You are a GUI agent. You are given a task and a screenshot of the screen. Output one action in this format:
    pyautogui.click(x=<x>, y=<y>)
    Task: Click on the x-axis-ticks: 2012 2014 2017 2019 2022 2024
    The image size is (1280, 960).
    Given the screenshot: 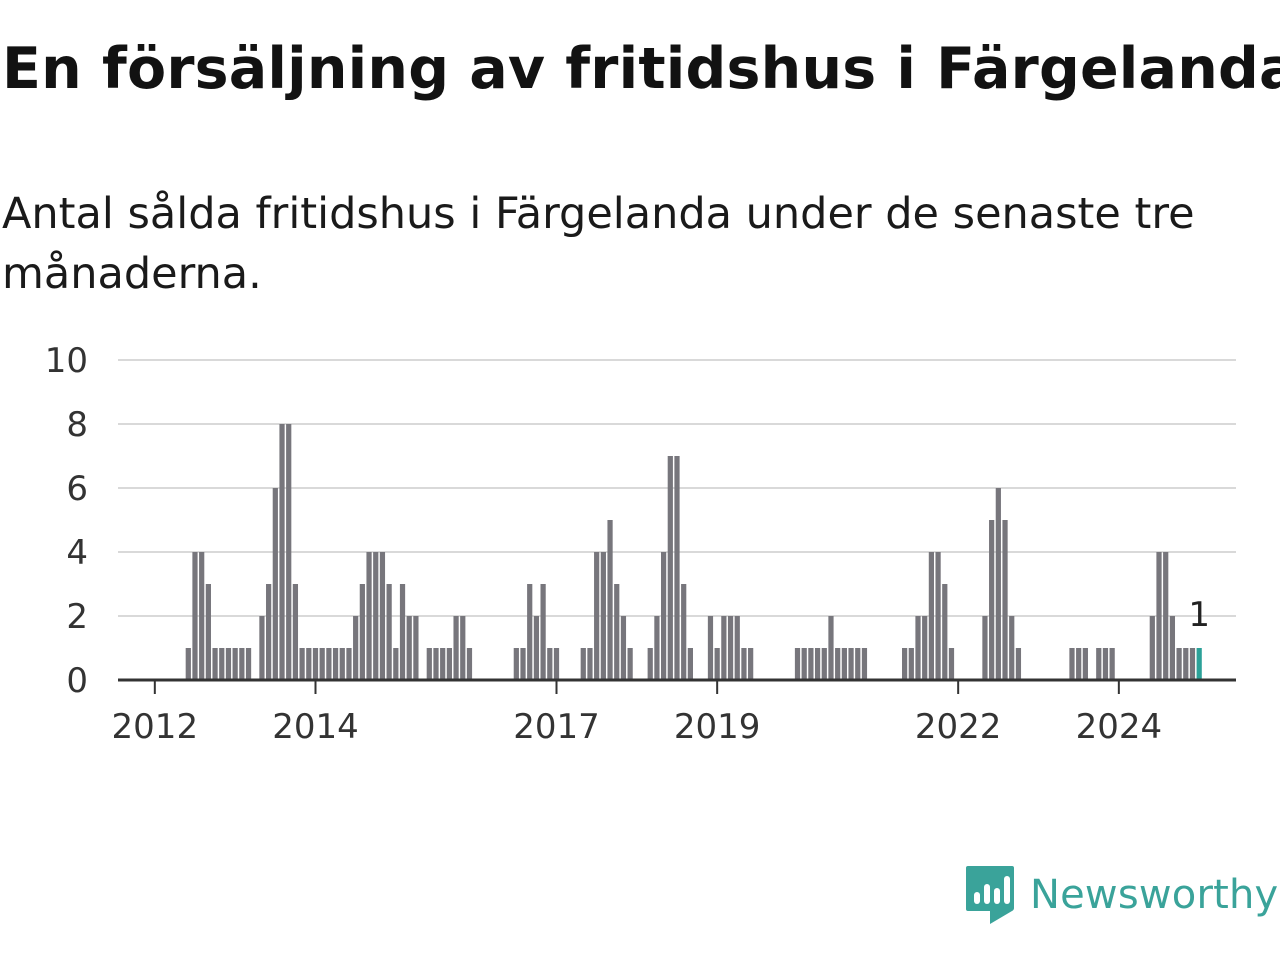 What is the action you would take?
    pyautogui.click(x=637, y=713)
    